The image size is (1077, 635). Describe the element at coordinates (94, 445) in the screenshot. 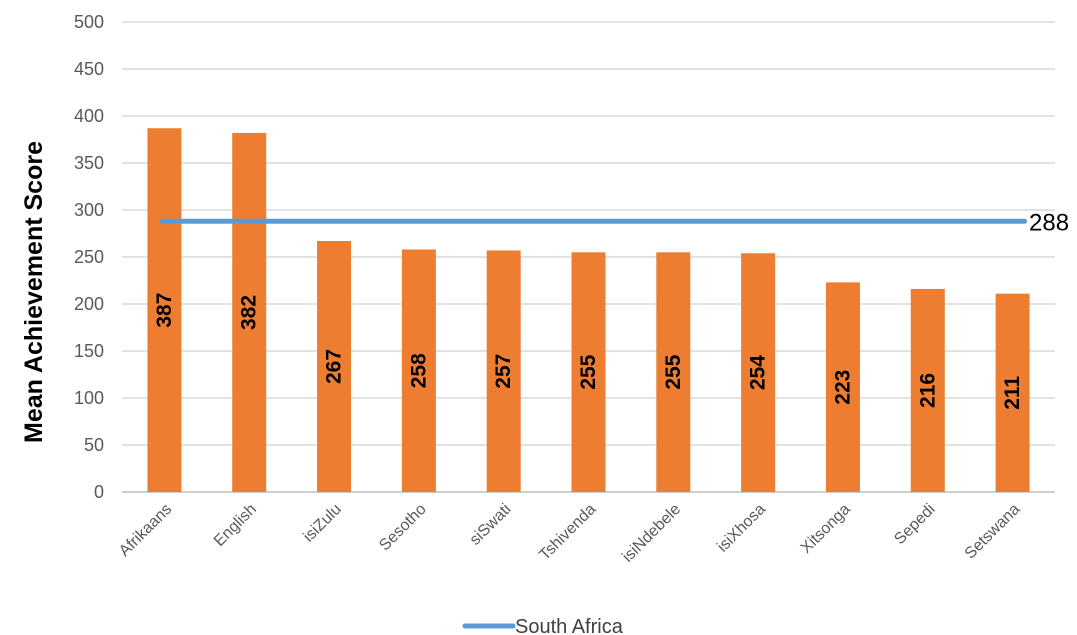

I see `y-tick-label: 50` at that location.